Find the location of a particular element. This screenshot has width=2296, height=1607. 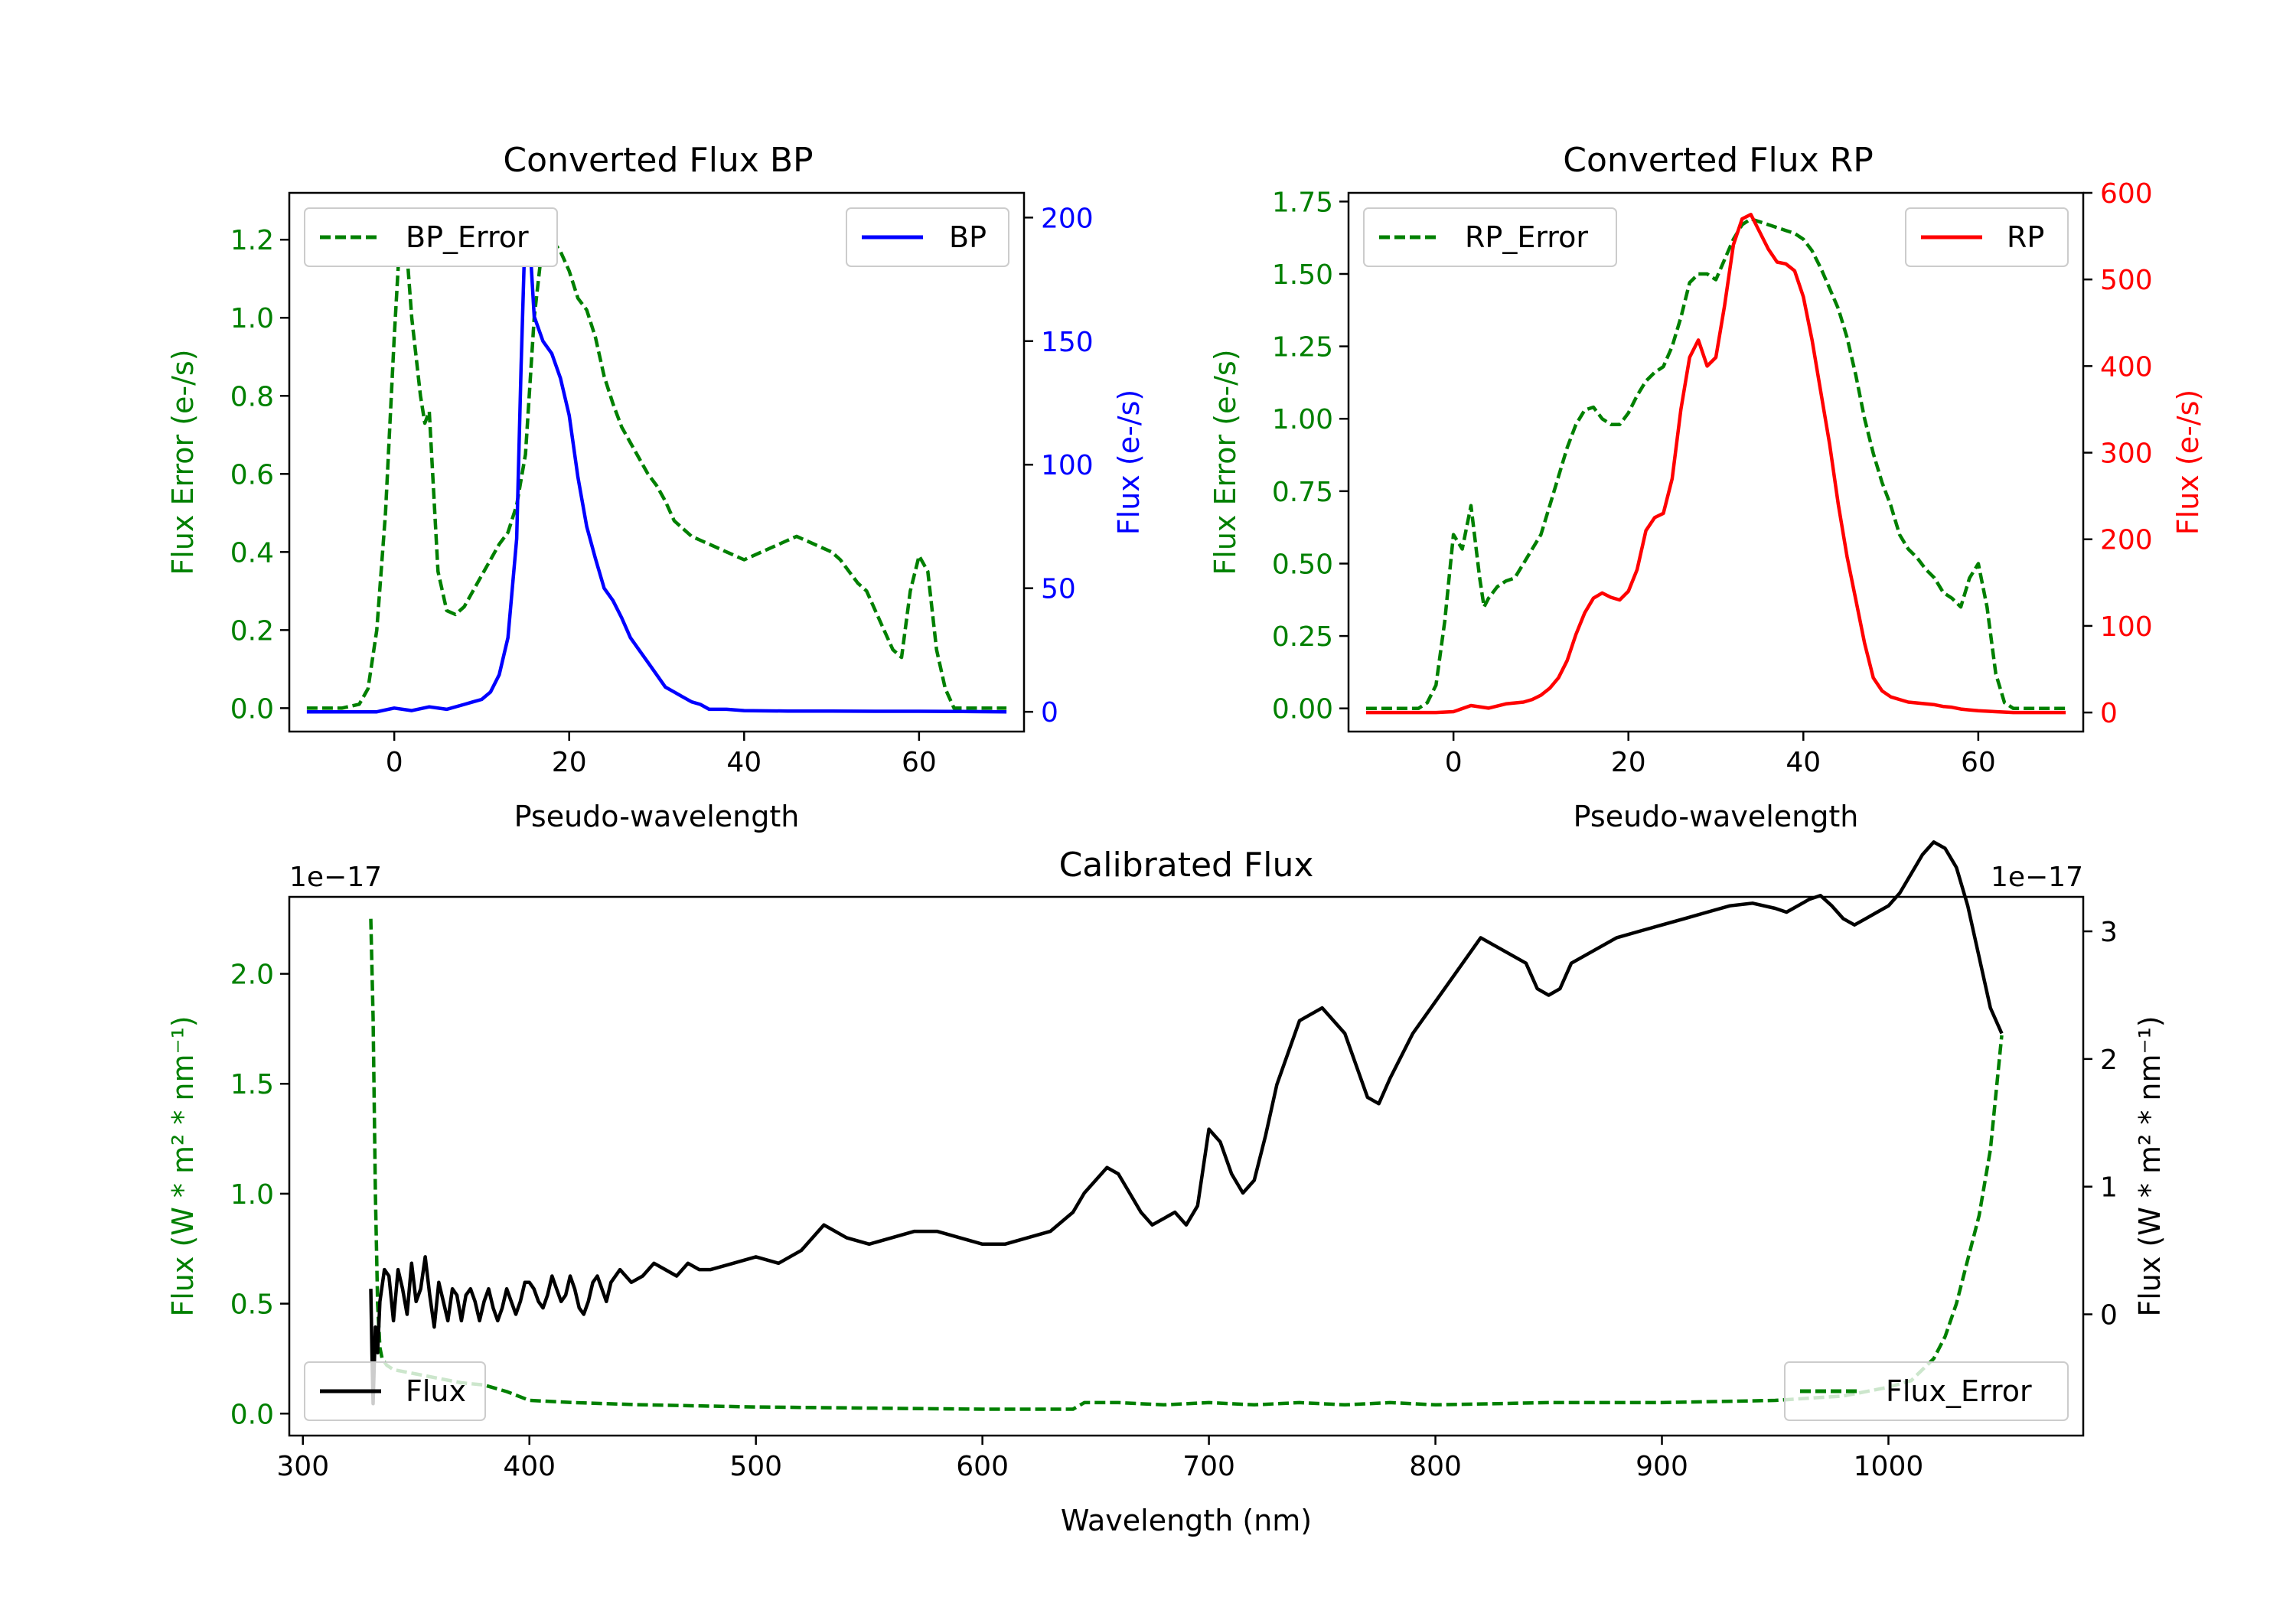

rp-plot-frame is located at coordinates (1716, 462).